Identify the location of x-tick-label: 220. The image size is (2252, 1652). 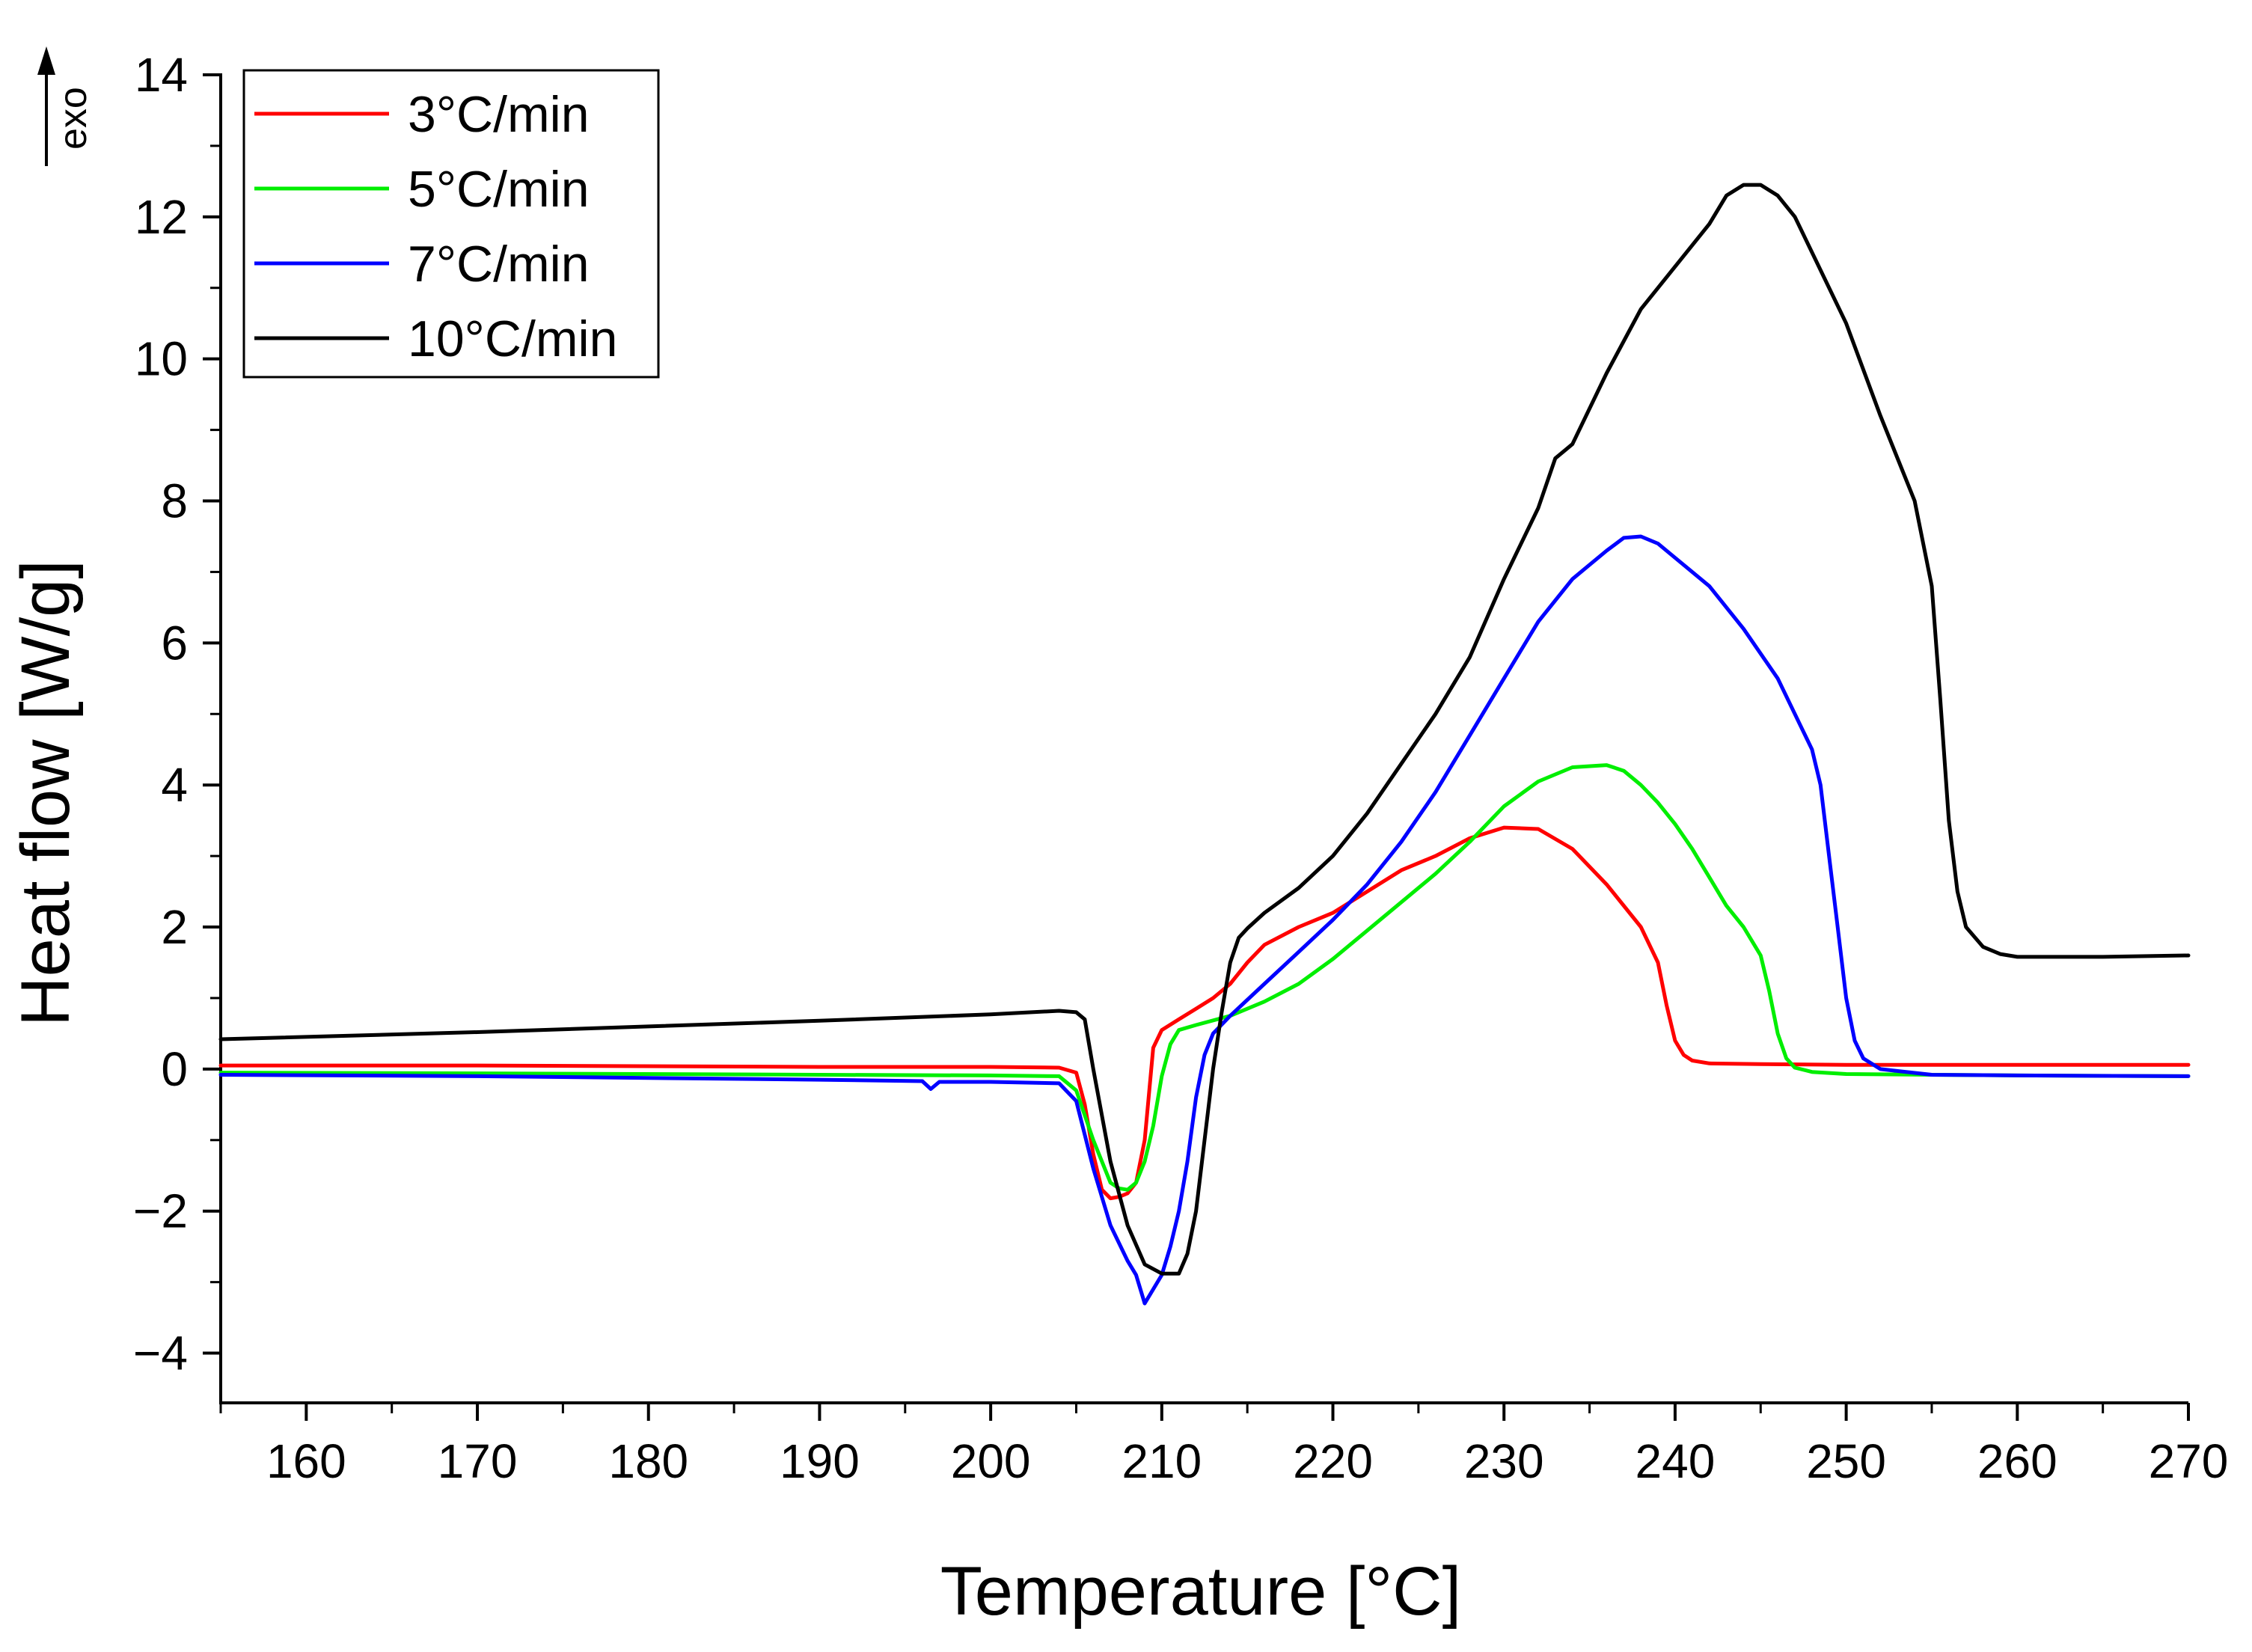
(1333, 1461).